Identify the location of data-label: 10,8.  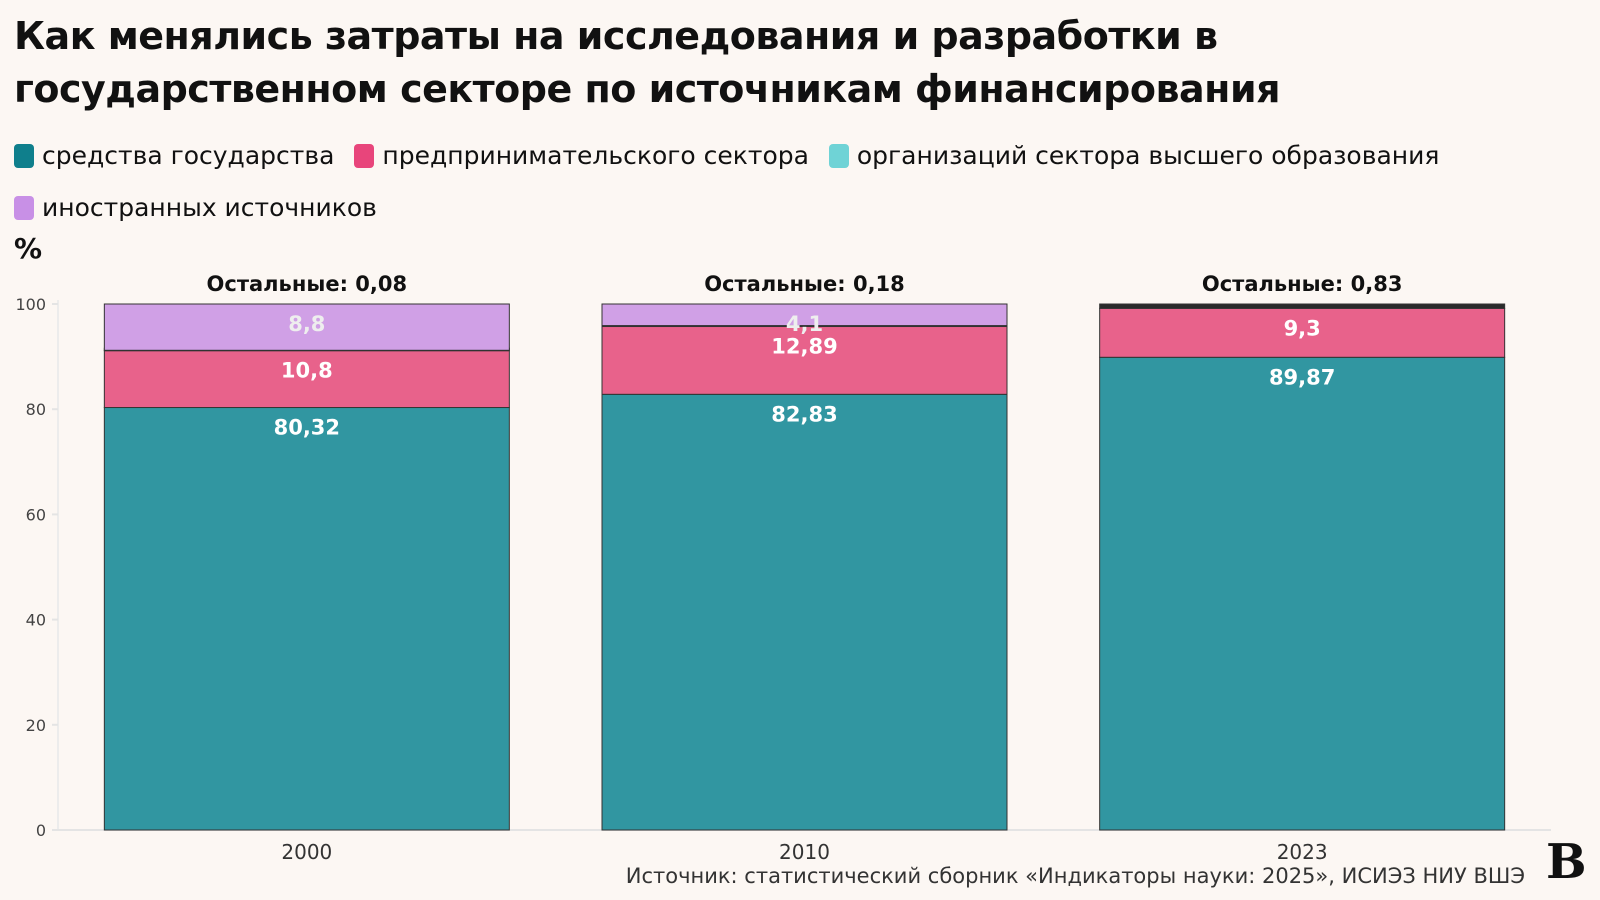
(307, 371).